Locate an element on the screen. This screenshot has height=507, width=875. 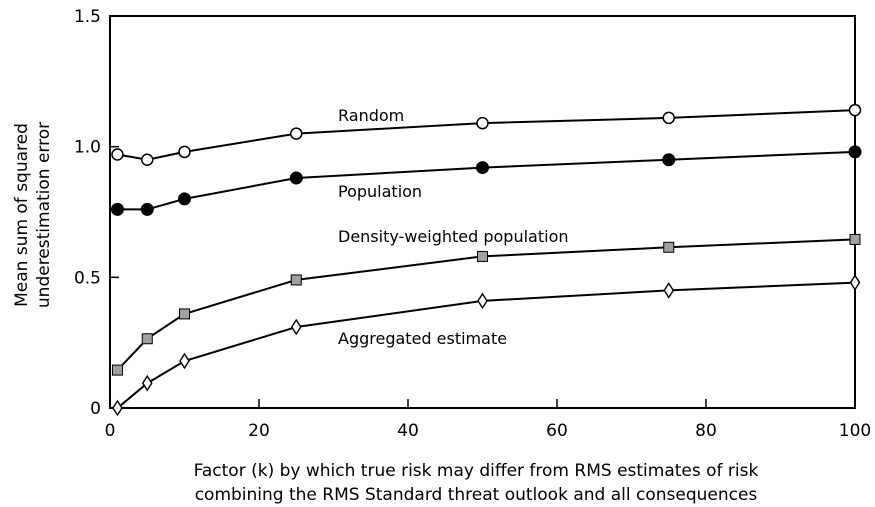
y-tick-label: 0.5 is located at coordinates (87, 278).